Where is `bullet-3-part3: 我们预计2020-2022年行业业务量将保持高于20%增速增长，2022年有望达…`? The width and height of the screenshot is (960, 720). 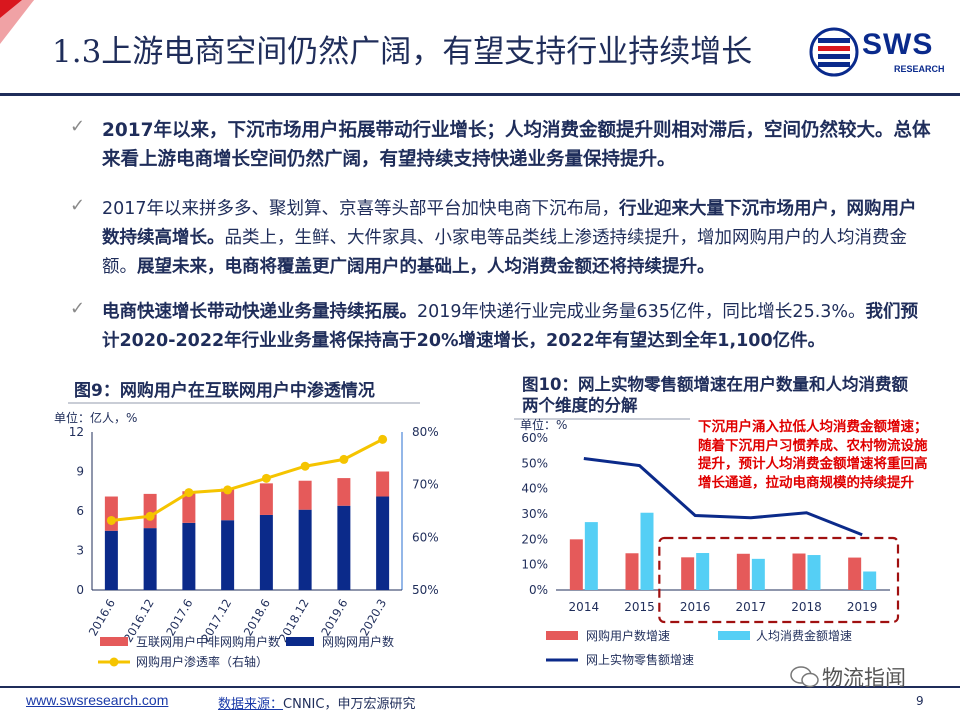
bullet-3-part3: 我们预计2020-2022年行业业务量将保持高于20%增速增长，2022年有望达… is located at coordinates (510, 326).